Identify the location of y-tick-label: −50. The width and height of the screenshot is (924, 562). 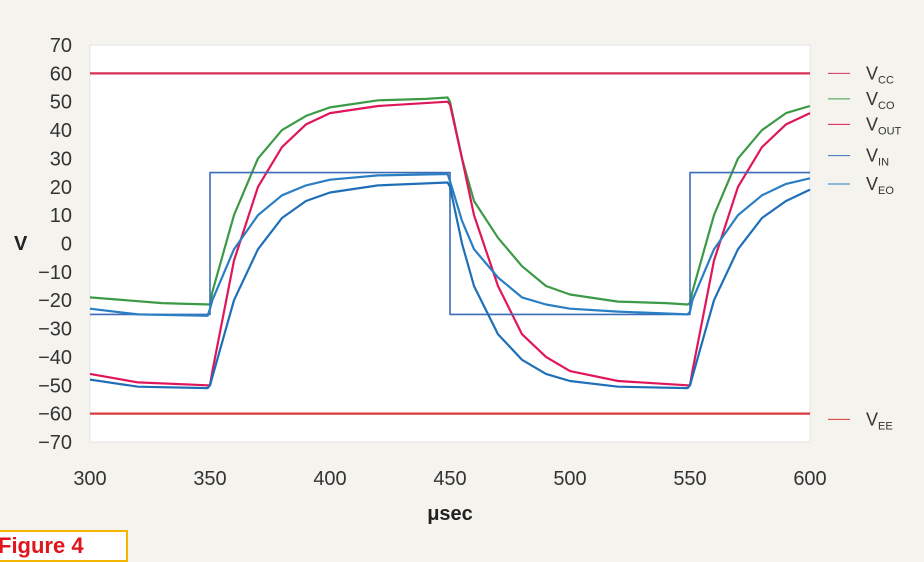
(55, 386).